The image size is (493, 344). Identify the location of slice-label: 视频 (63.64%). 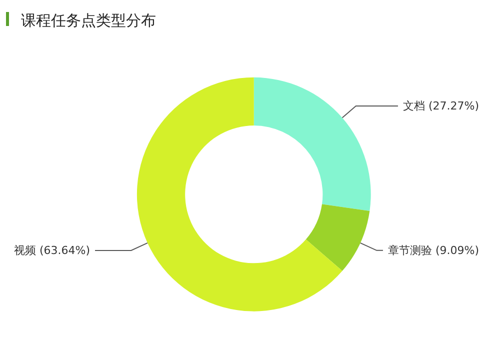
(52, 250).